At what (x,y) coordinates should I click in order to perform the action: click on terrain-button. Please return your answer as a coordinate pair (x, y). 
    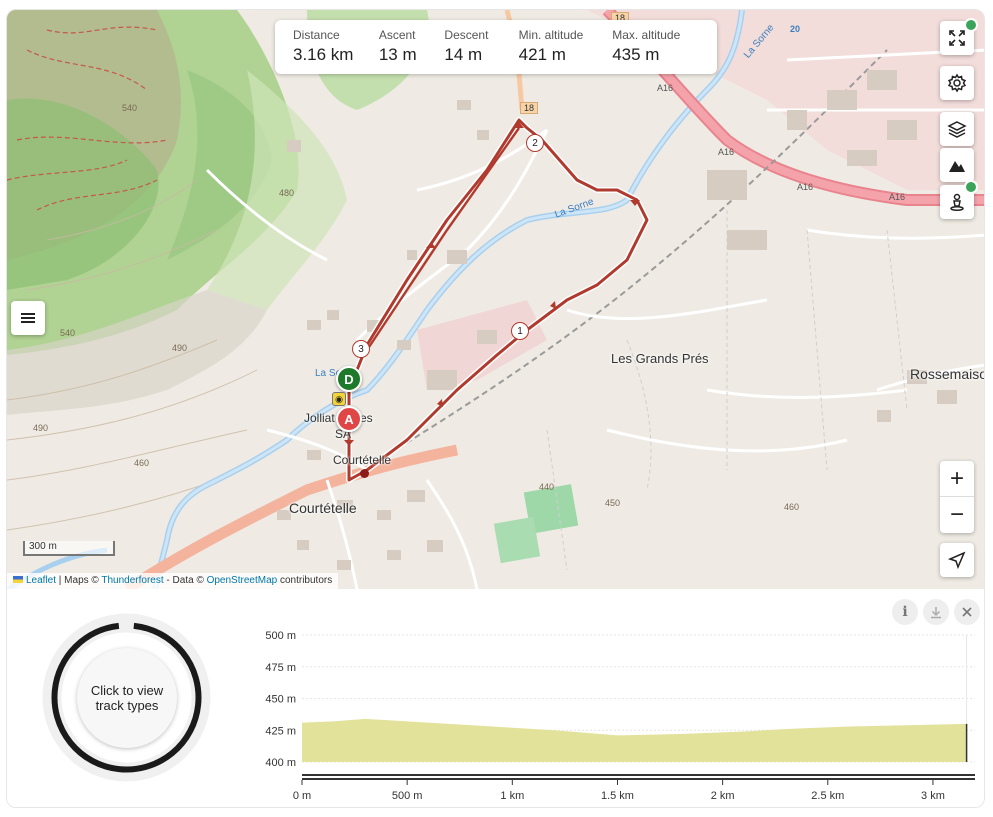
    Looking at the image, I should click on (957, 165).